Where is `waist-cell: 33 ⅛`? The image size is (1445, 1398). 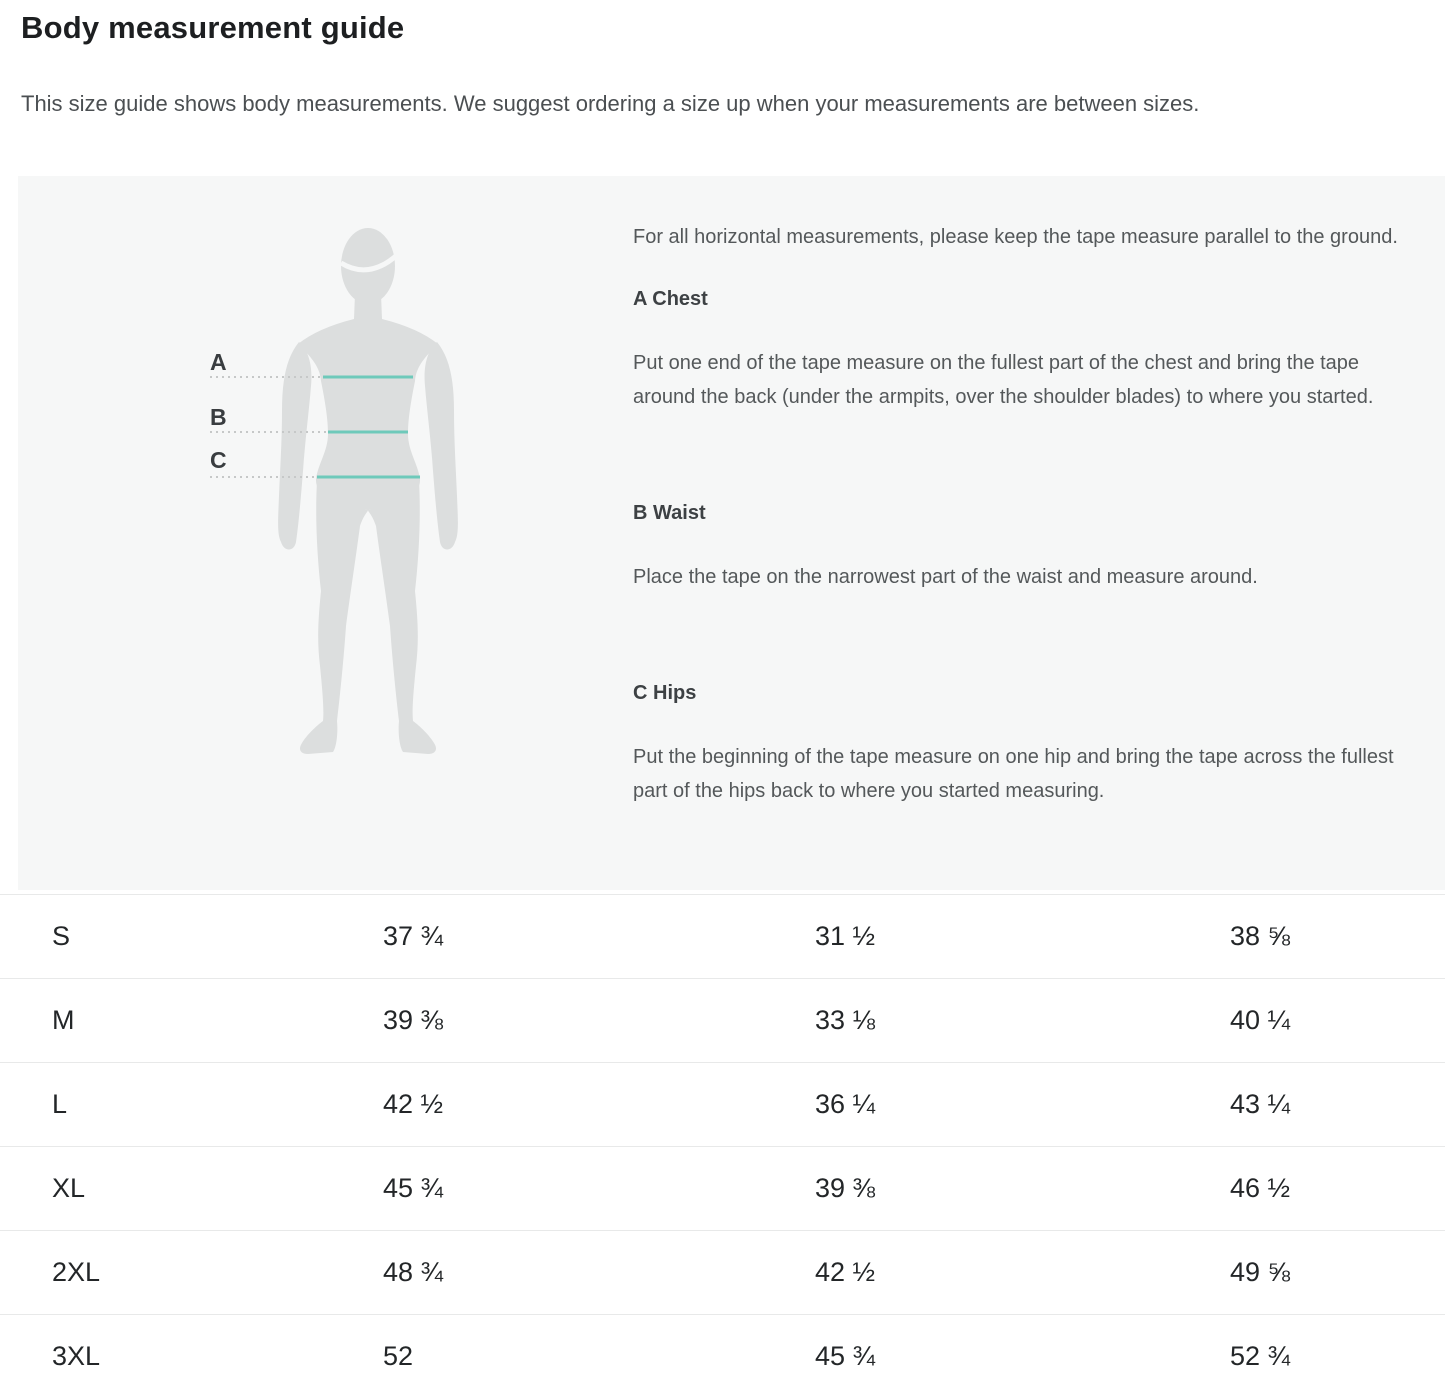
waist-cell: 33 ⅛ is located at coordinates (845, 1020).